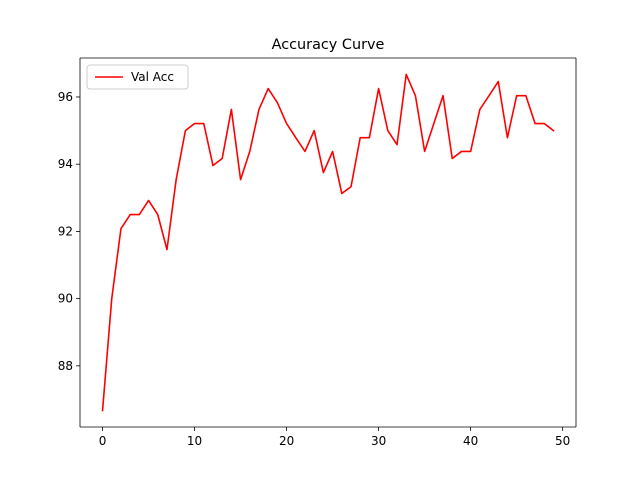 The image size is (640, 480). I want to click on legend-box, so click(137, 77).